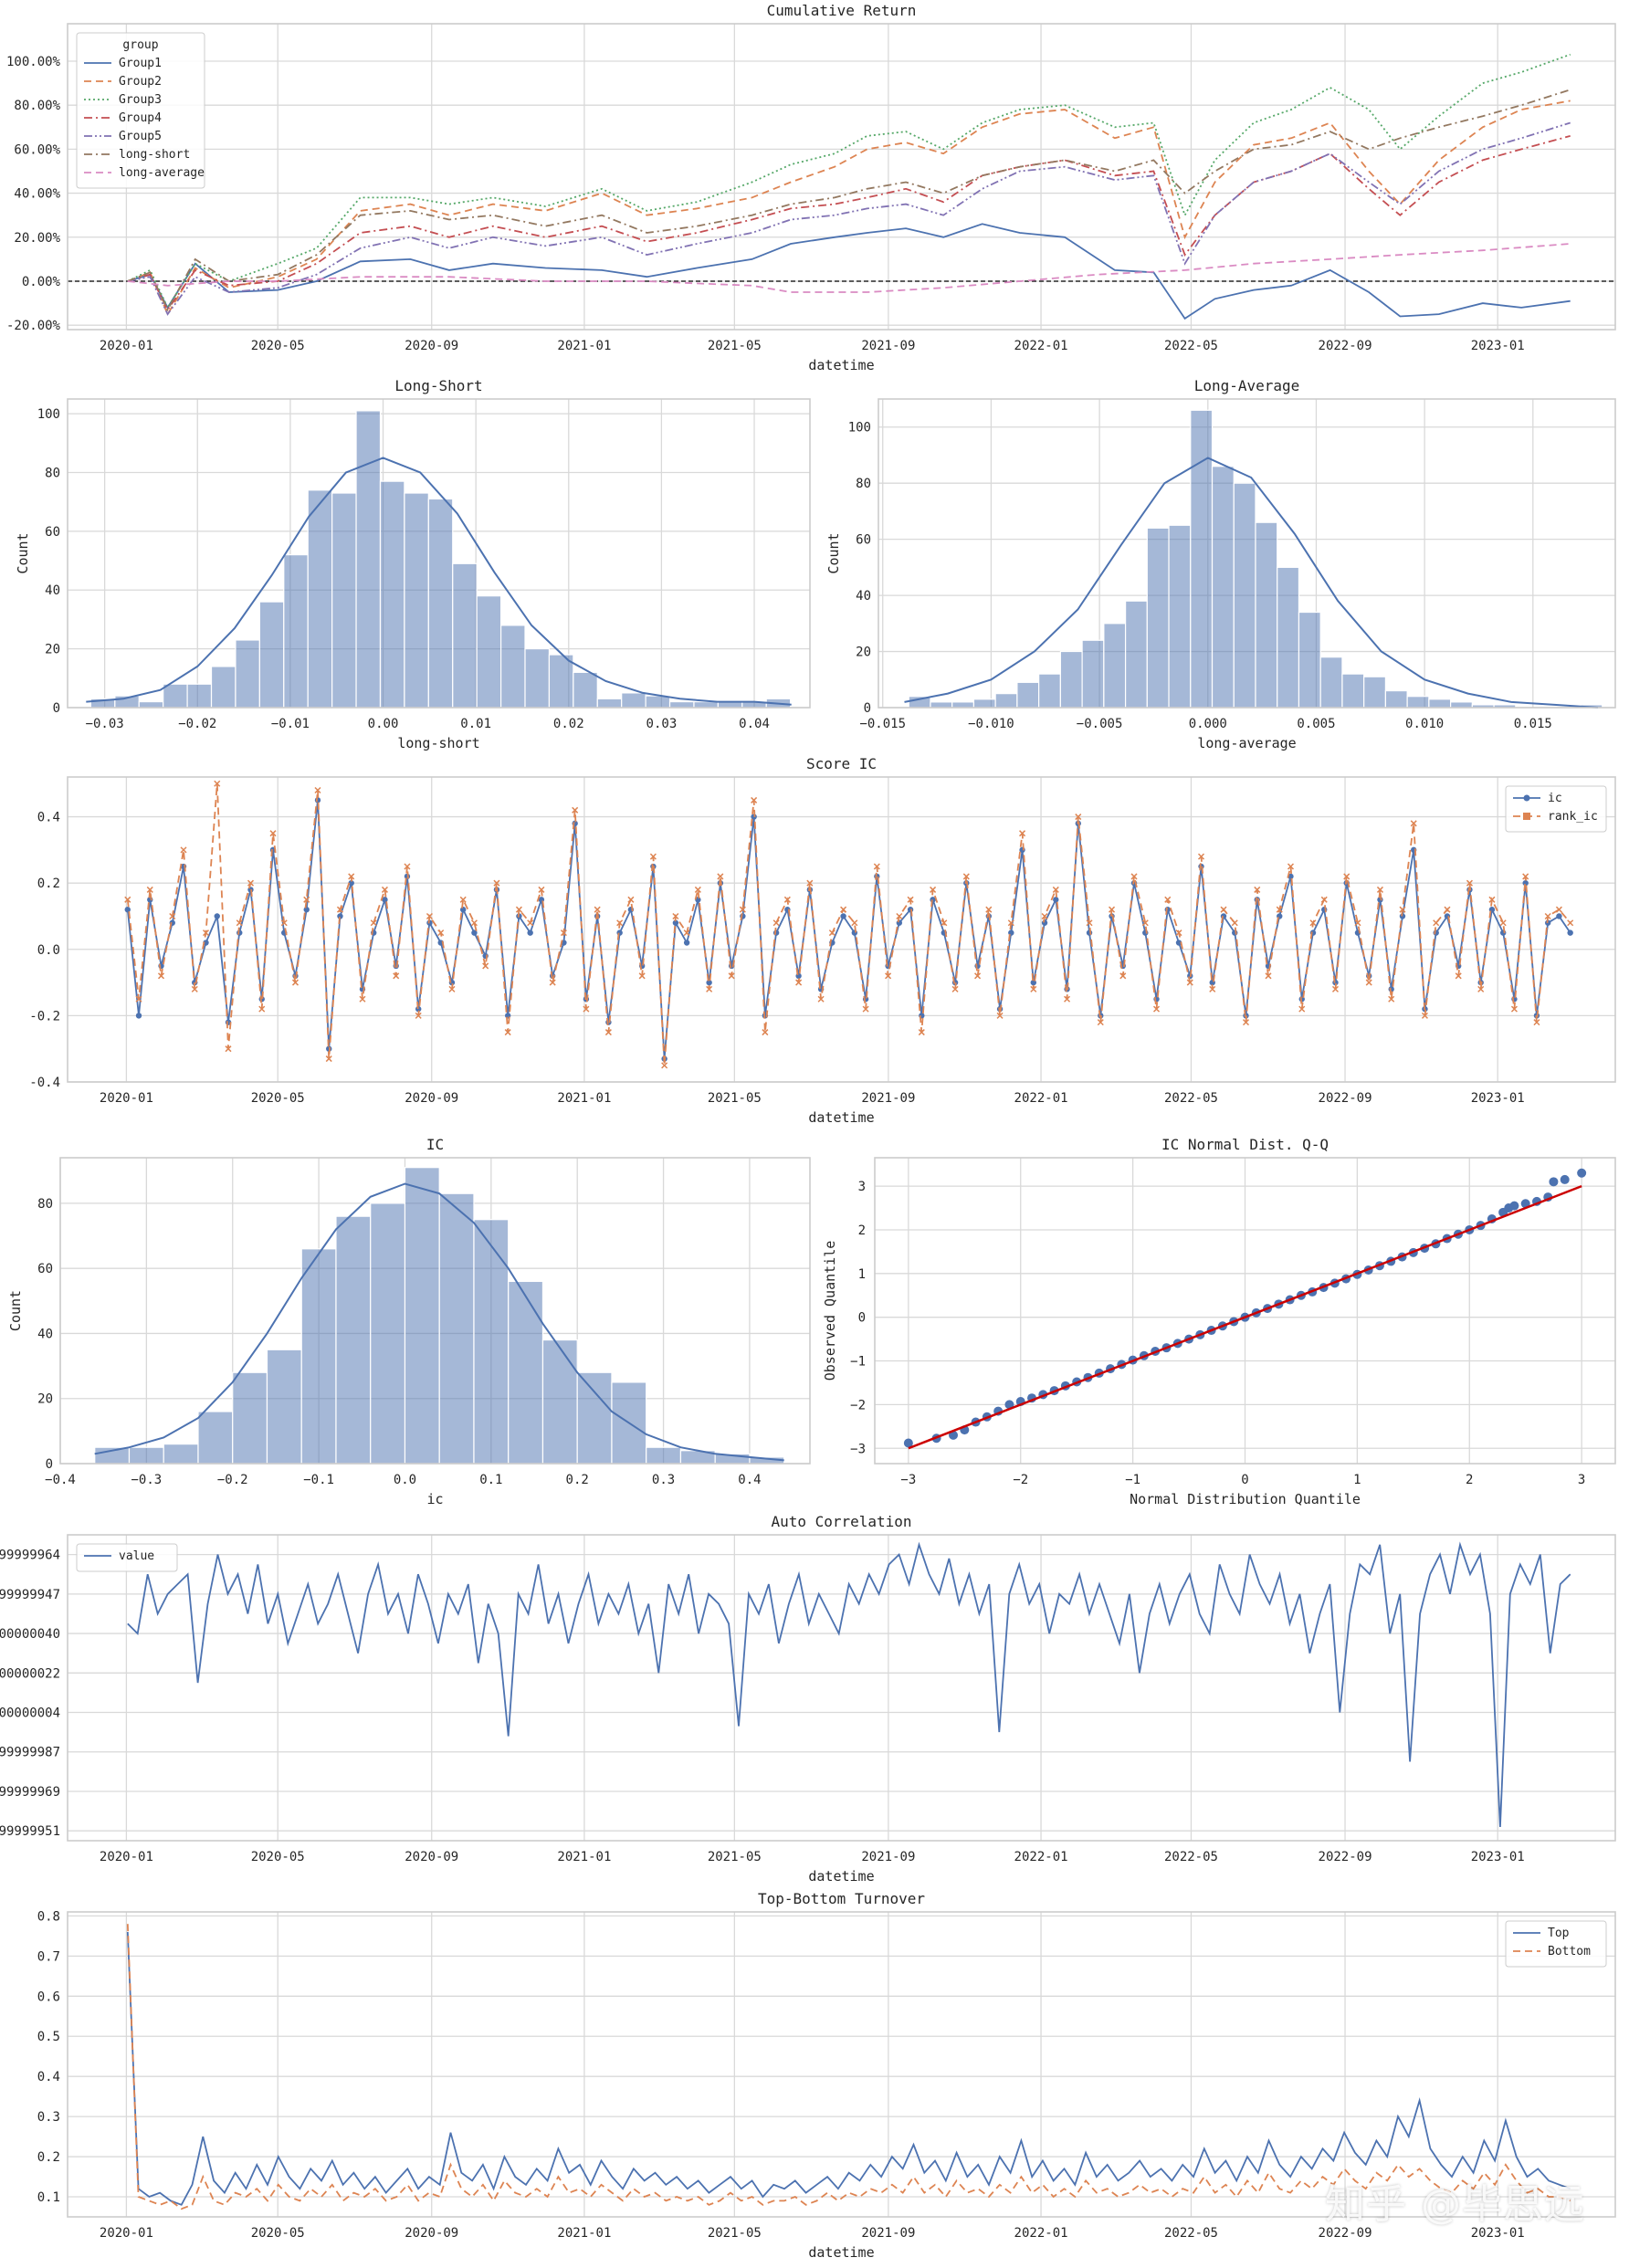  Describe the element at coordinates (49, 2157) in the screenshot. I see `y-tick-label: 0.2` at that location.